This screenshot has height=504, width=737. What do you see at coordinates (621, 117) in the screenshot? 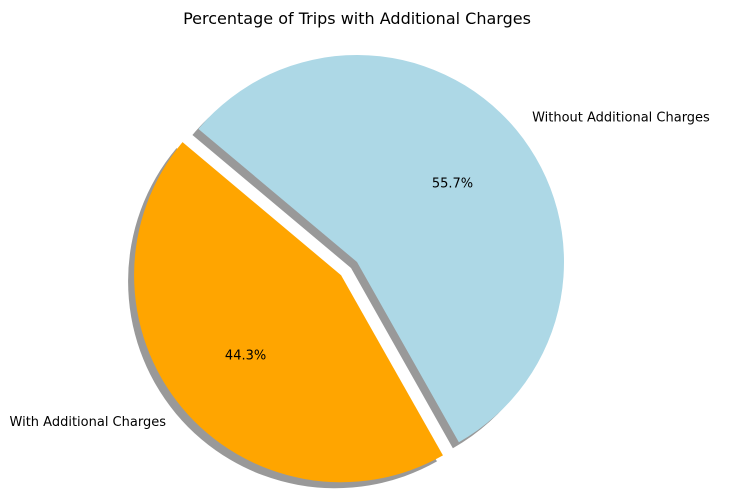
I see `slice-label-2: Without Additional Charges` at bounding box center [621, 117].